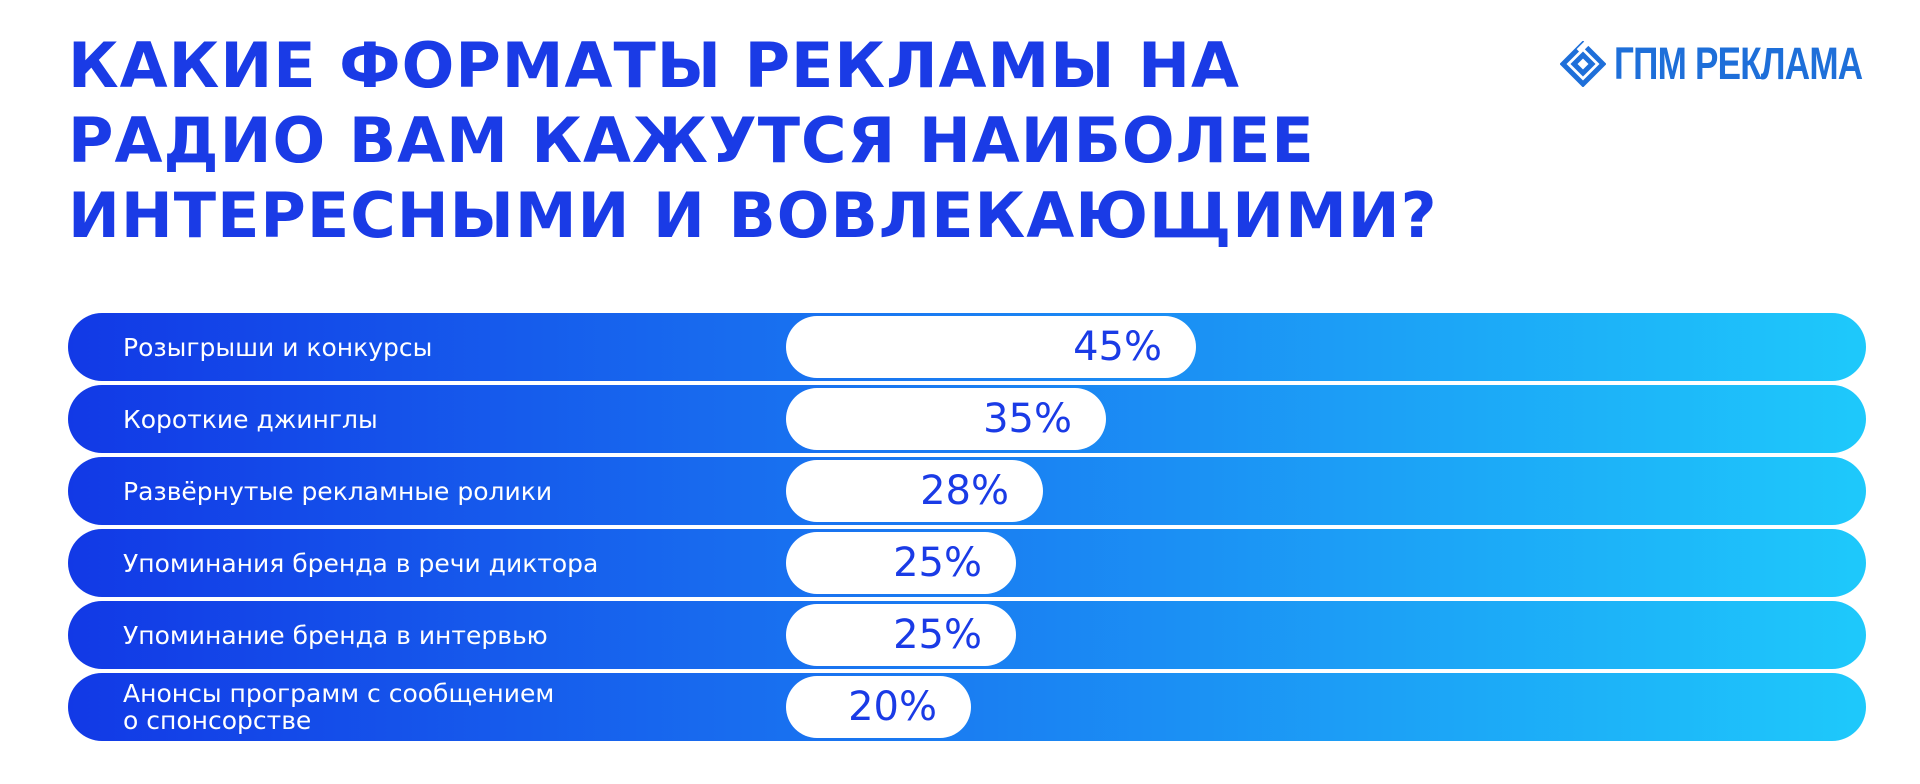 Image resolution: width=1920 pixels, height=784 pixels. What do you see at coordinates (964, 491) in the screenshot?
I see `value-label: 28%` at bounding box center [964, 491].